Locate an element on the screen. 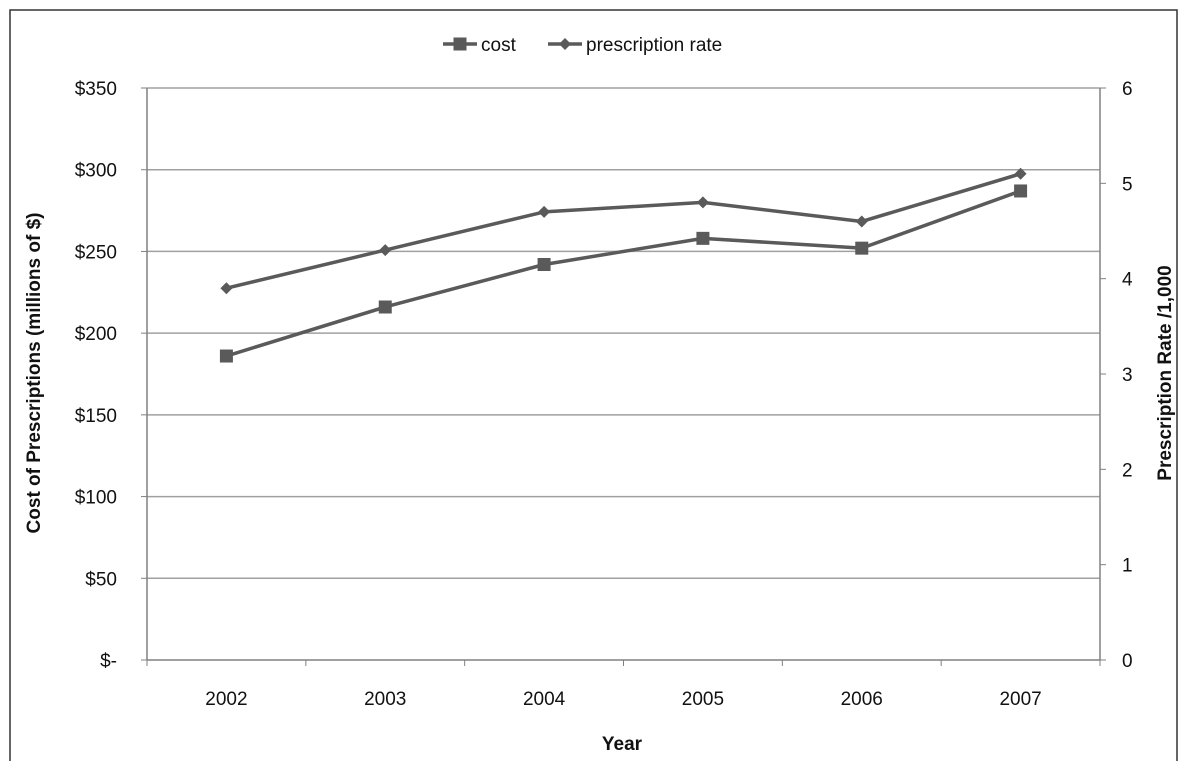 The width and height of the screenshot is (1187, 761). y-right-tick-label: 4 is located at coordinates (1127, 280).